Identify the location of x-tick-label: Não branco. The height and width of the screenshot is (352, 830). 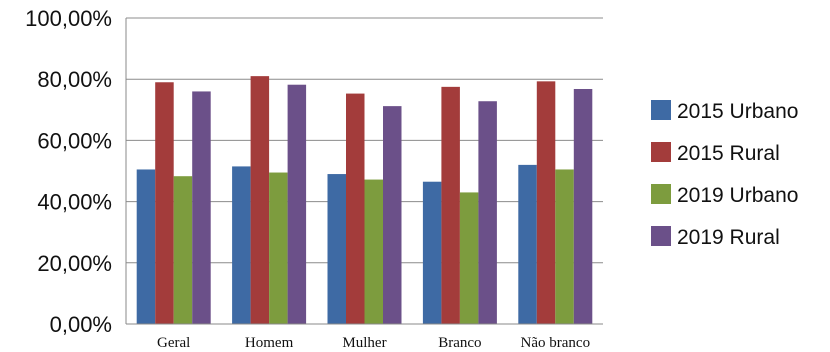
(556, 343).